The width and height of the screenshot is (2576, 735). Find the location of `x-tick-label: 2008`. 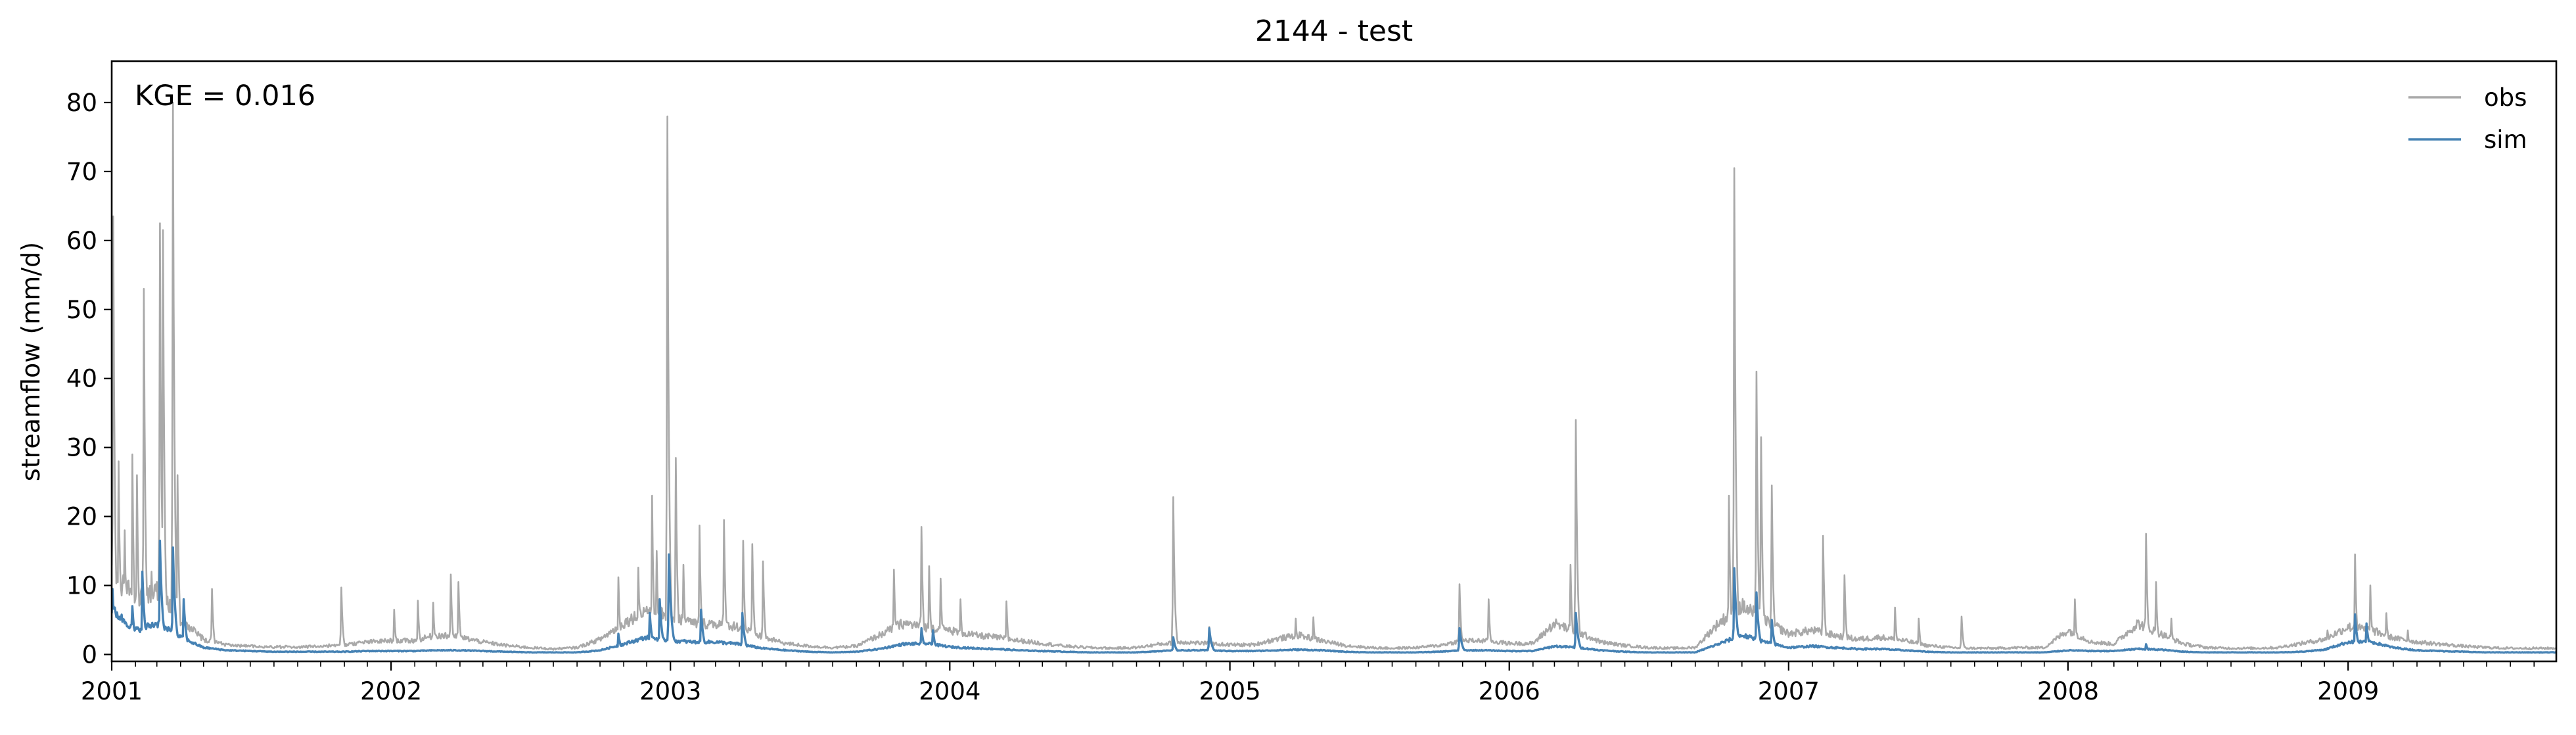

x-tick-label: 2008 is located at coordinates (2068, 691).